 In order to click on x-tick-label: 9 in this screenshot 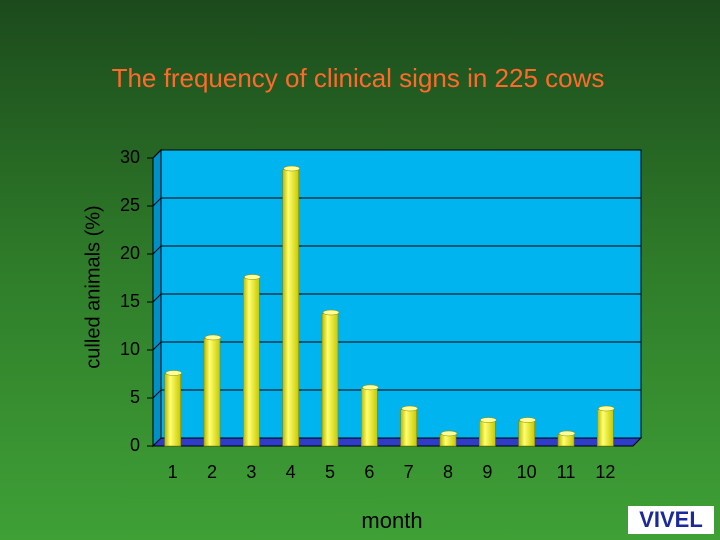, I will do `click(487, 472)`.